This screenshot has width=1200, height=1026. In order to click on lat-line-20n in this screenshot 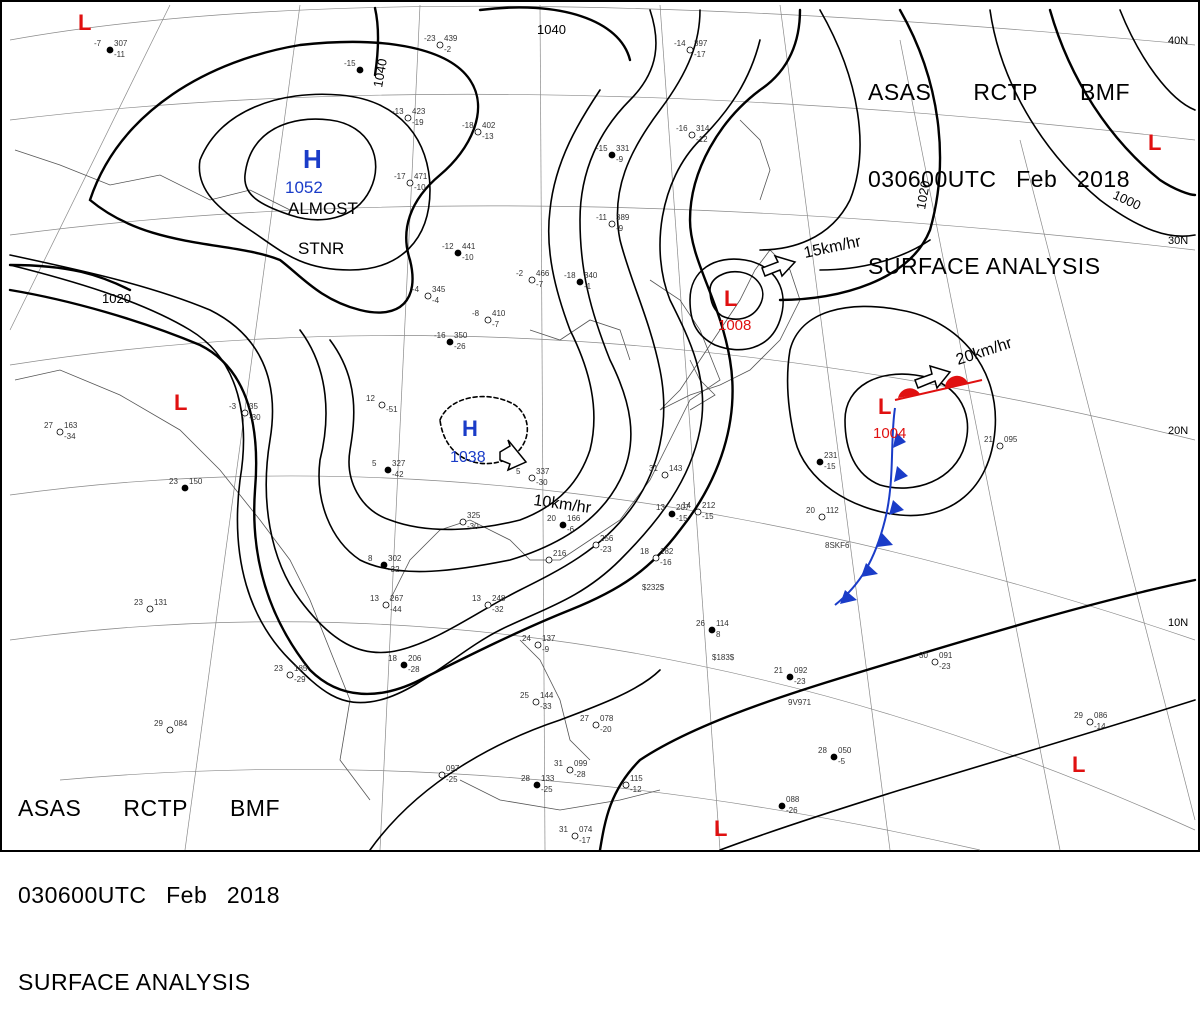, I will do `click(602, 388)`.